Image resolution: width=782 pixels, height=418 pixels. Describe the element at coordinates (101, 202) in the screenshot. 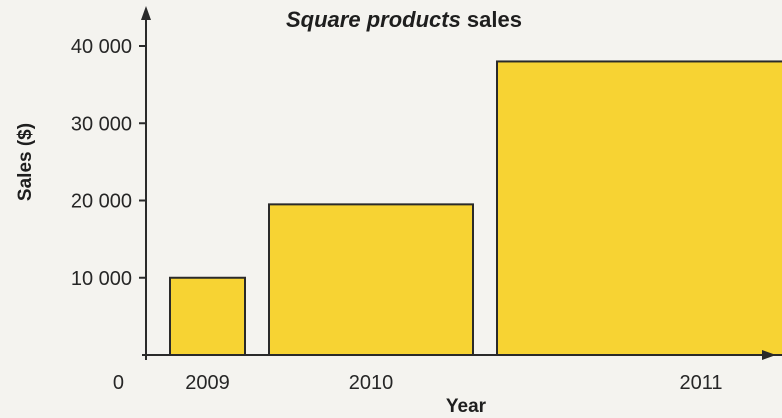

I see `y-tick-label: 20 000` at that location.